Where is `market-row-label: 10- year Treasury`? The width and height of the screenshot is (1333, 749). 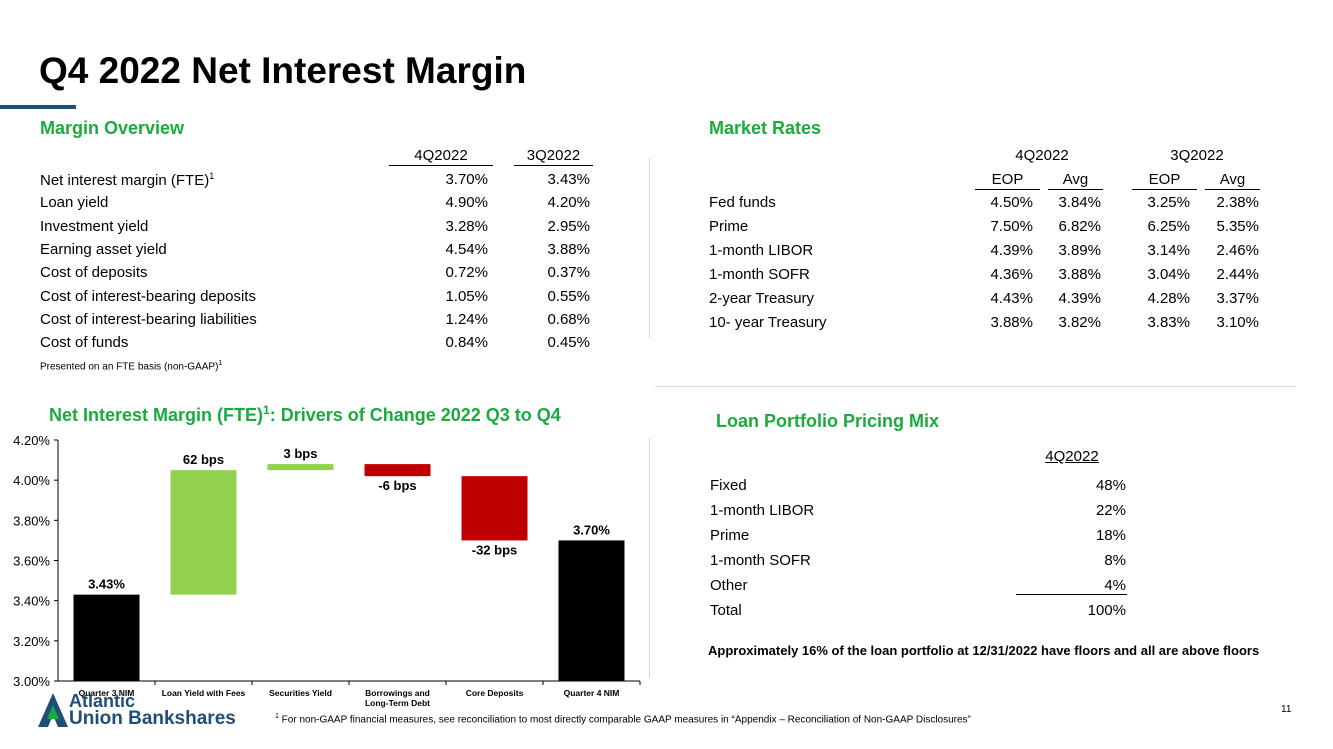 market-row-label: 10- year Treasury is located at coordinates (768, 322).